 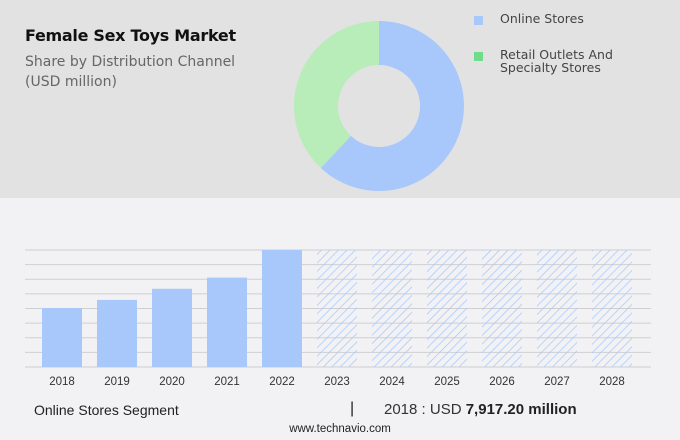 I want to click on bar-2021, so click(x=227, y=322).